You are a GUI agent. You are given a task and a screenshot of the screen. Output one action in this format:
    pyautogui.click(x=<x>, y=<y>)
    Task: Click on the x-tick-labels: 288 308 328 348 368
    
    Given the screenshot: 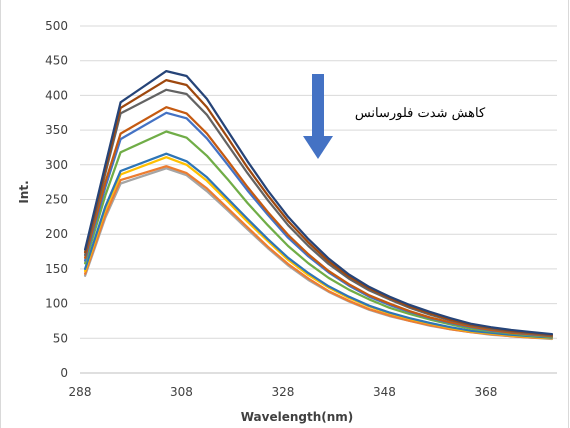 What is the action you would take?
    pyautogui.click(x=283, y=392)
    